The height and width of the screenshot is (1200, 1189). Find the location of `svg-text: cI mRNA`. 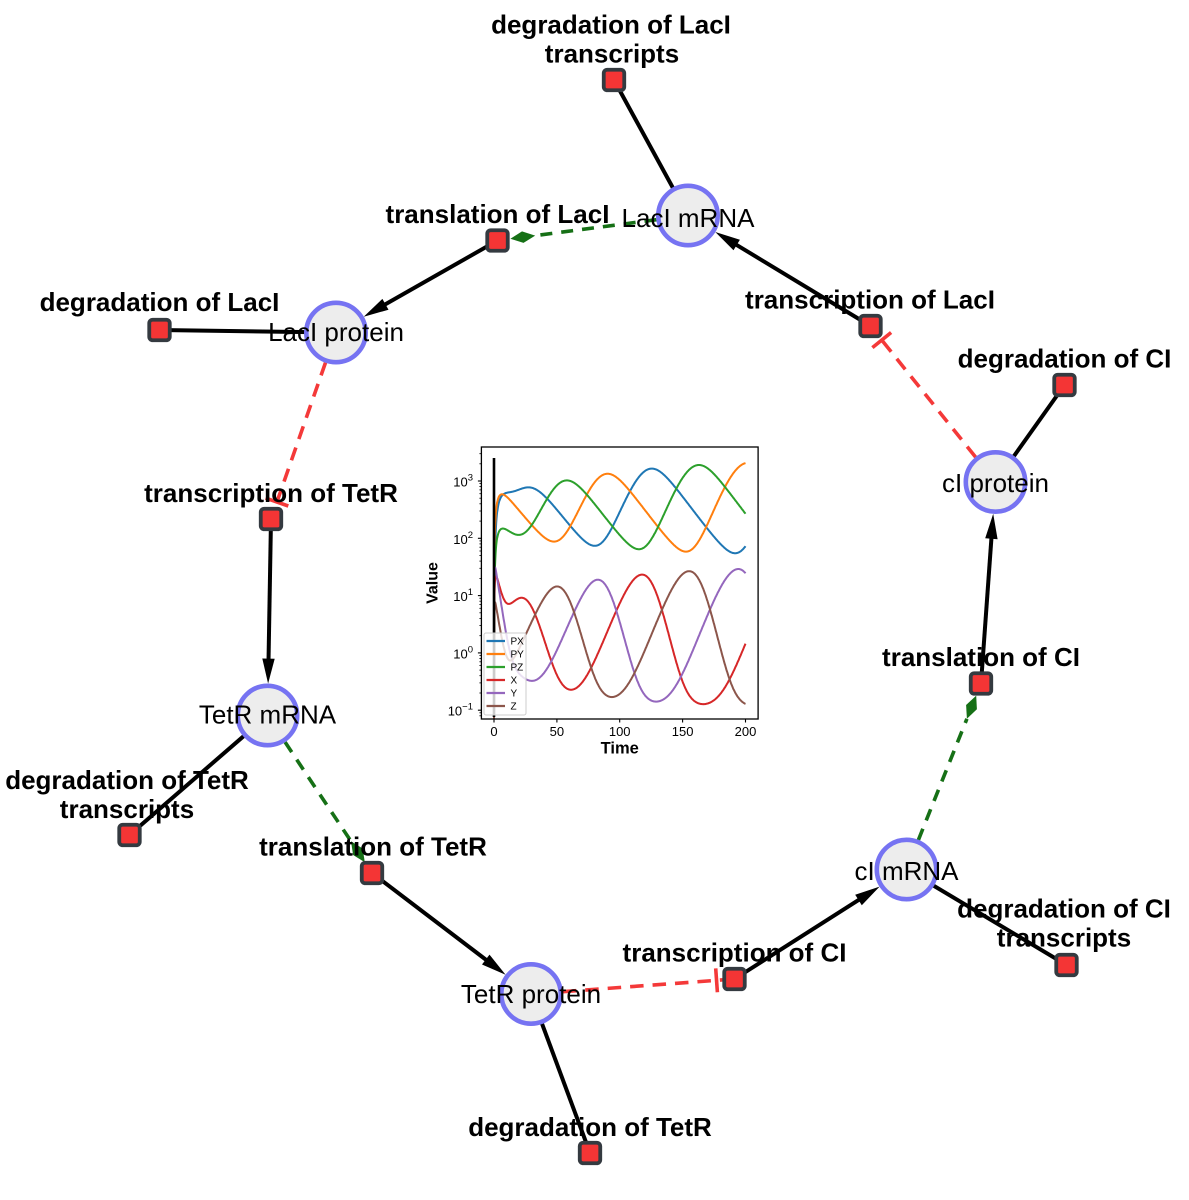

svg-text: cI mRNA is located at coordinates (907, 871).